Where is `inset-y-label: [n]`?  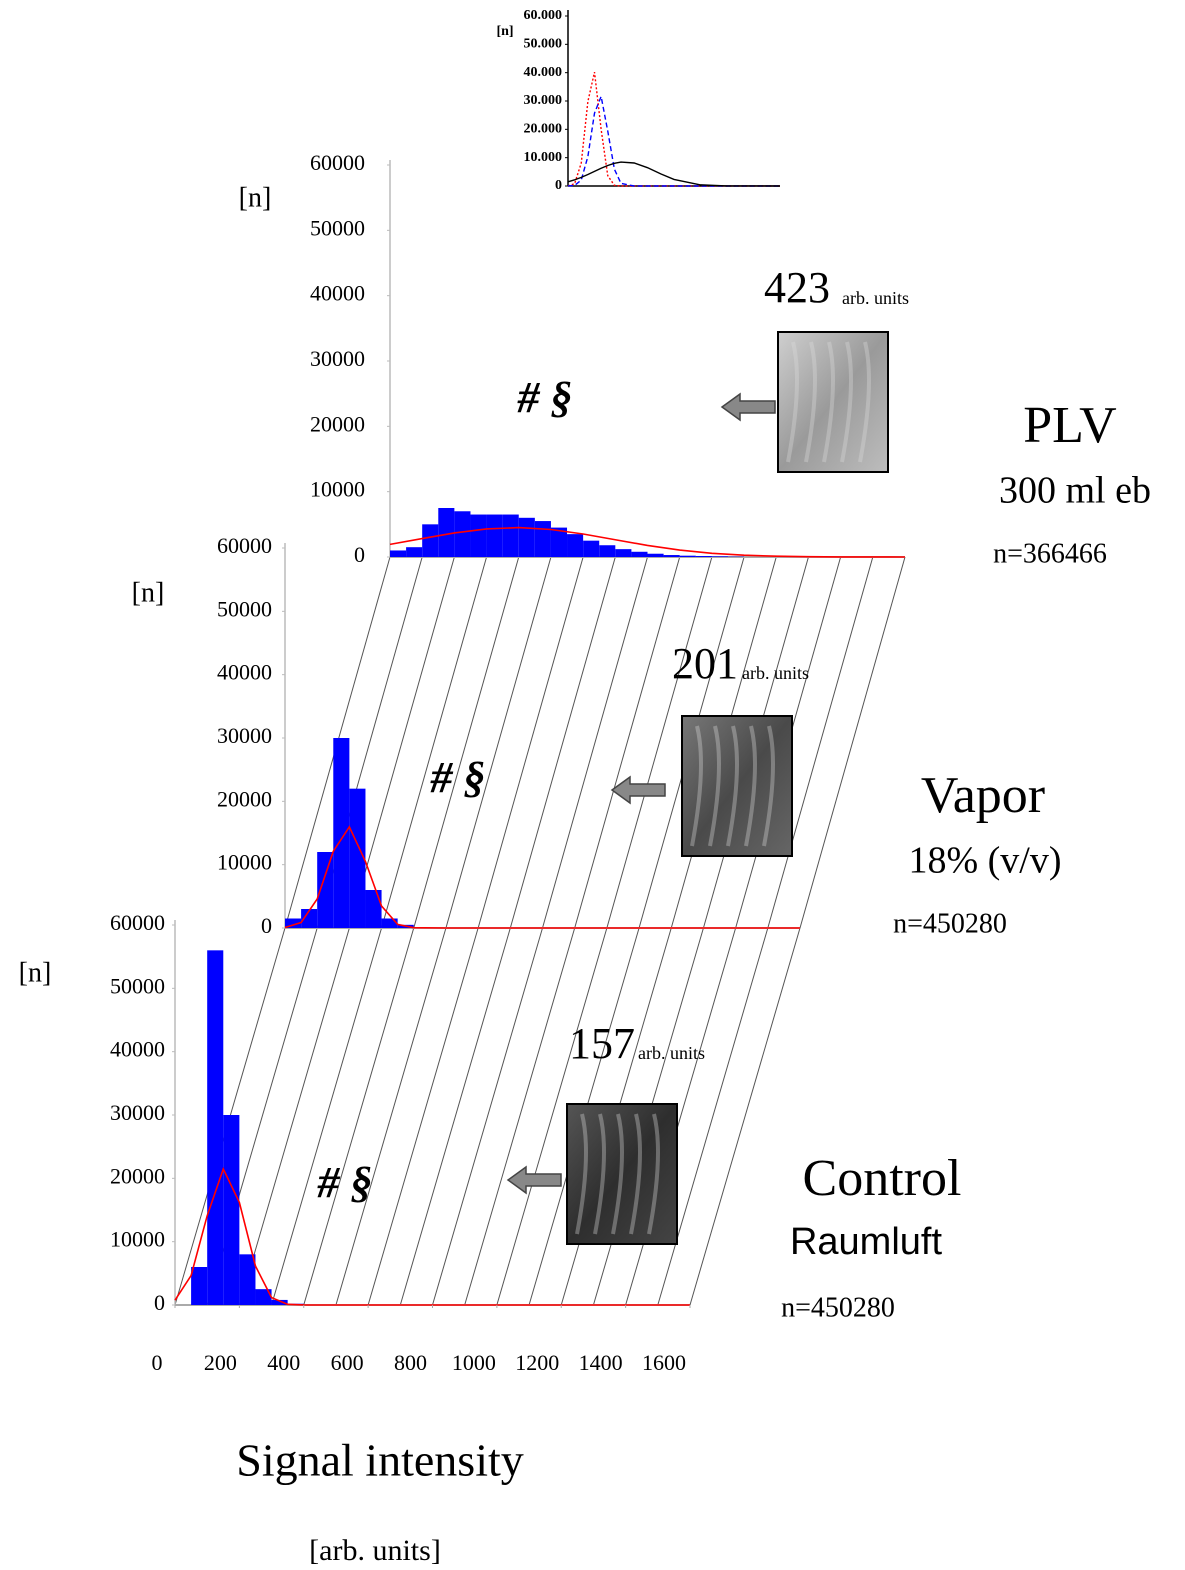 inset-y-label: [n] is located at coordinates (504, 31).